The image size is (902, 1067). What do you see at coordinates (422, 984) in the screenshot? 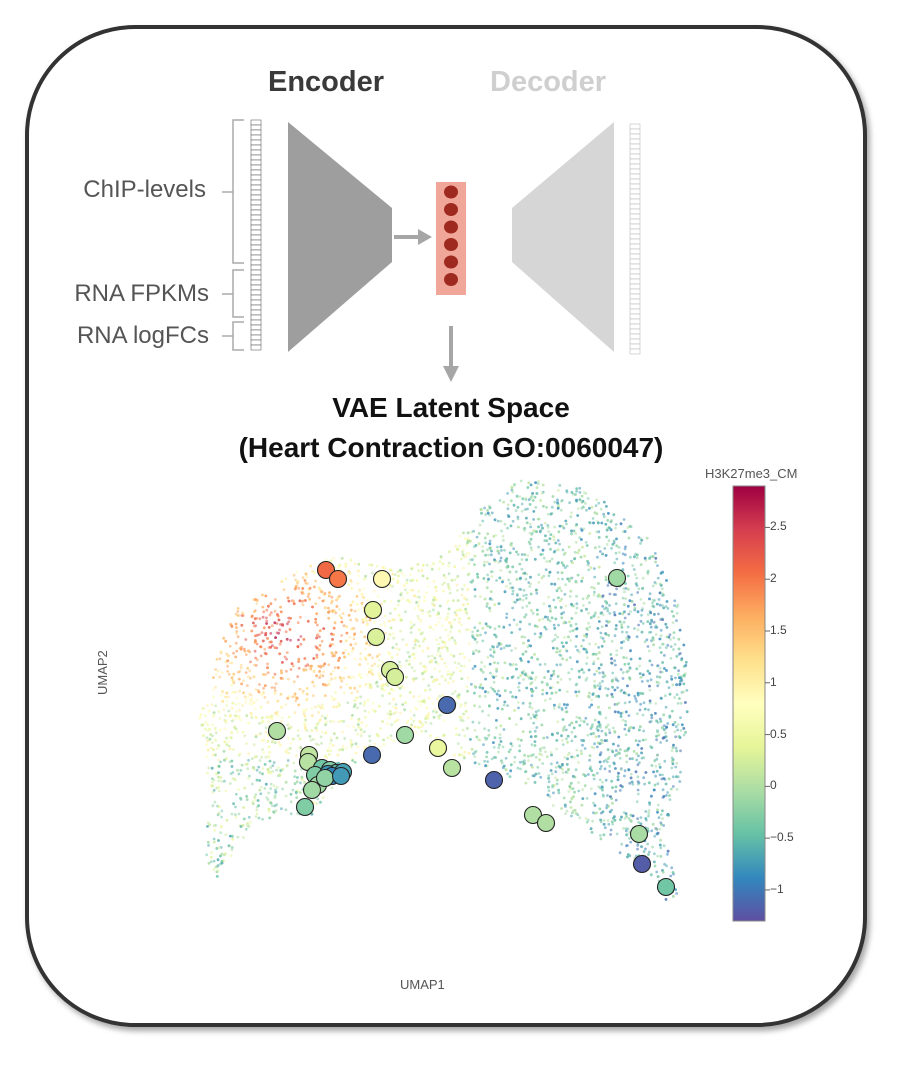
I see `x-axis-label: UMAP1` at bounding box center [422, 984].